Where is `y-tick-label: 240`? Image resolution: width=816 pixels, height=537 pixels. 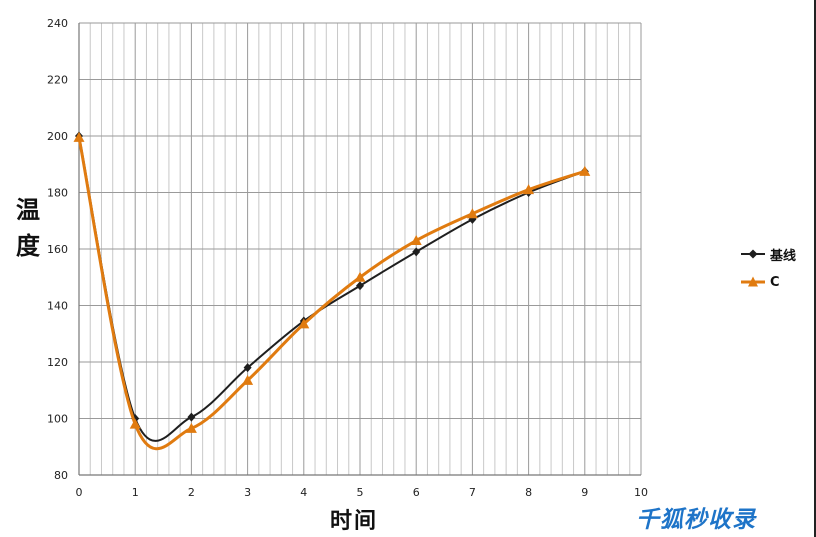 y-tick-label: 240 is located at coordinates (57, 23).